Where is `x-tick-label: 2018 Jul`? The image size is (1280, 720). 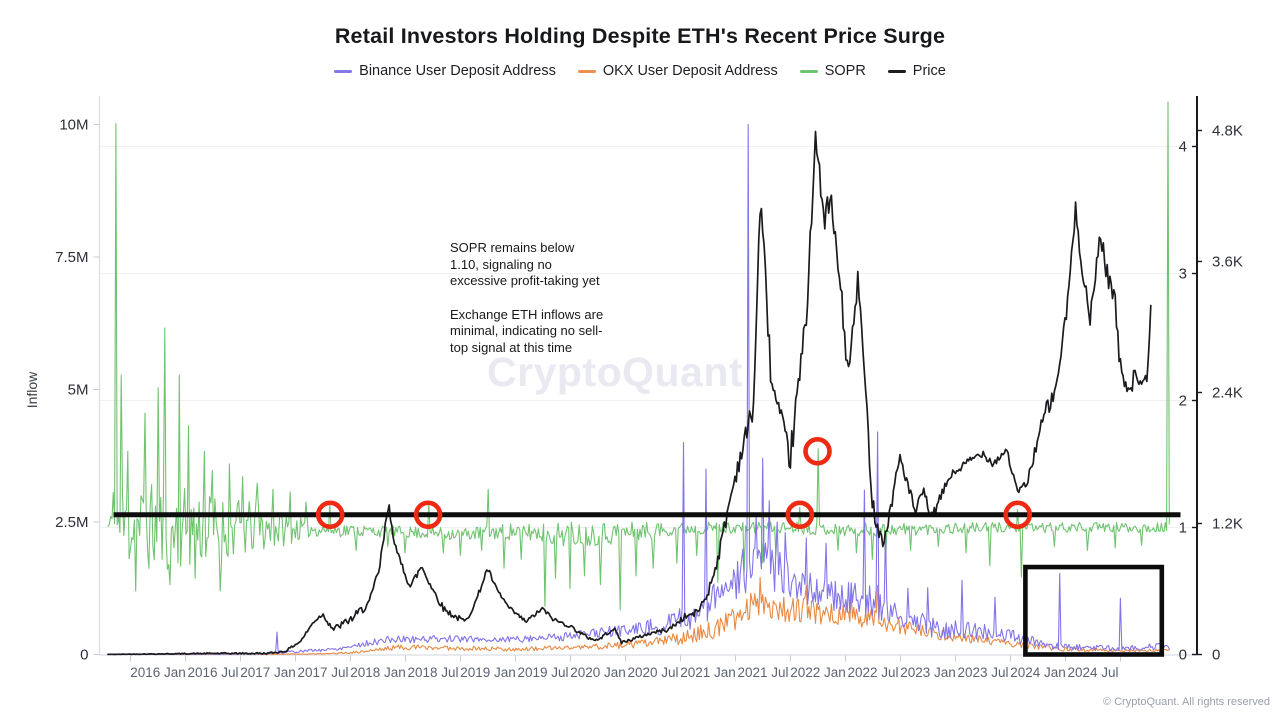
x-tick-label: 2018 Jul is located at coordinates (432, 672).